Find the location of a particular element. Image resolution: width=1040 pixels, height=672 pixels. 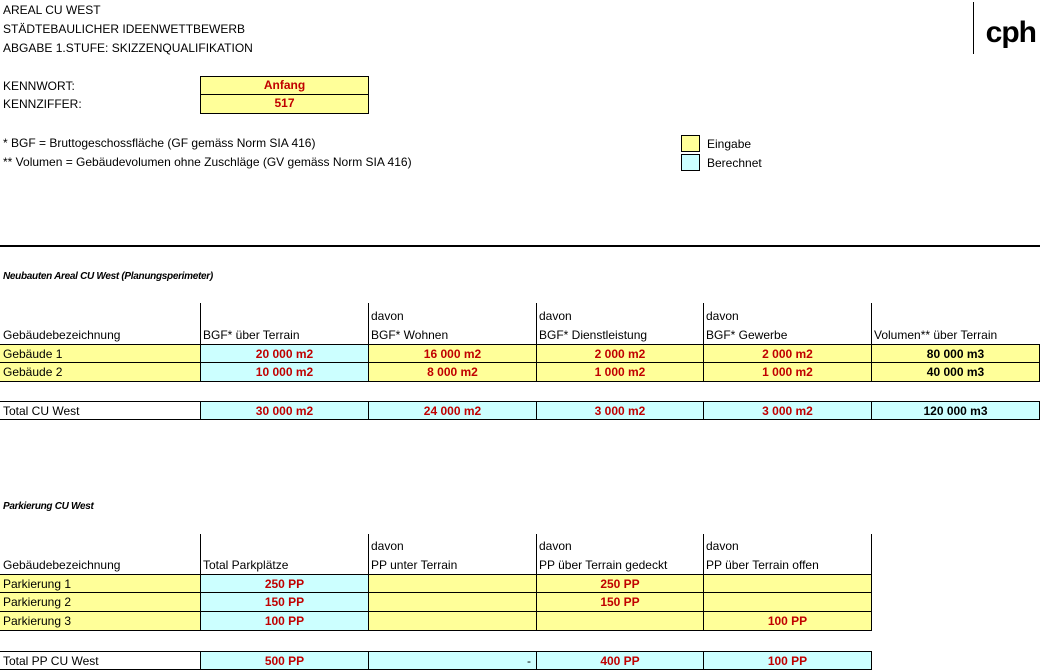

total-bgf: 30 000 m2 is located at coordinates (284, 410).